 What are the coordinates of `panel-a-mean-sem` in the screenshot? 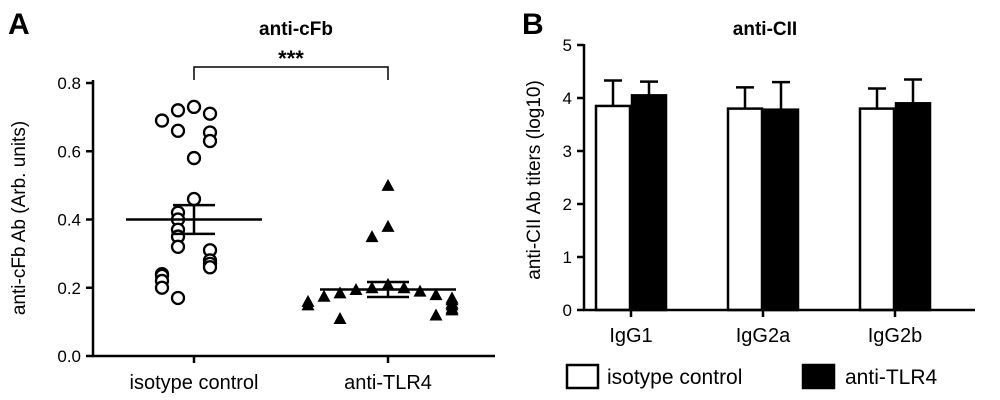 It's located at (291, 251).